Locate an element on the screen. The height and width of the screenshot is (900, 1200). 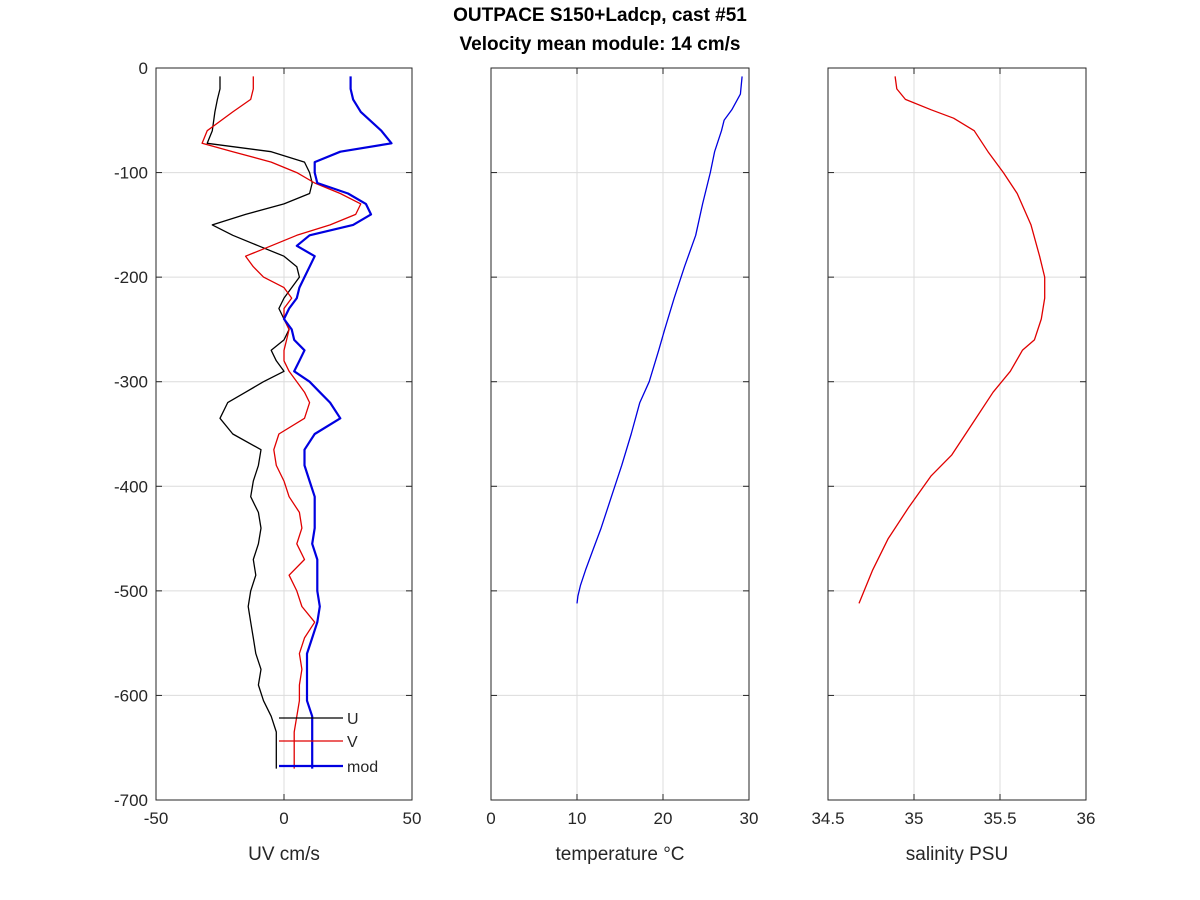
x-axis-label: UV cm/s is located at coordinates (284, 854).